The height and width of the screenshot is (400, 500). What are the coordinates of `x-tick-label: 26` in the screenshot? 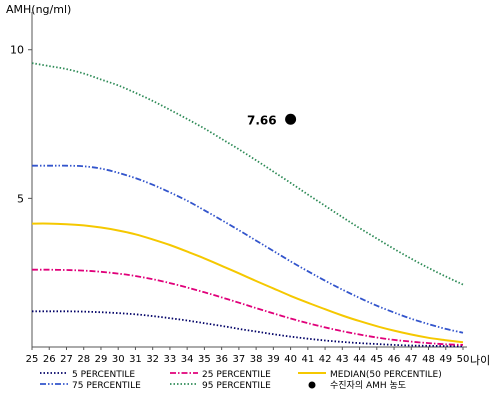 It's located at (49, 359).